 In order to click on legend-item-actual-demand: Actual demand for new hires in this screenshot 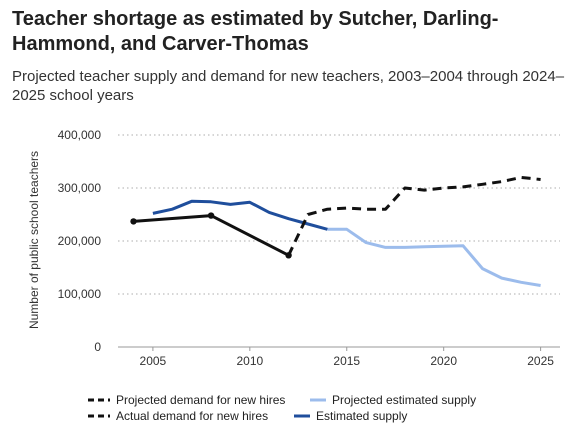, I will do `click(178, 416)`.